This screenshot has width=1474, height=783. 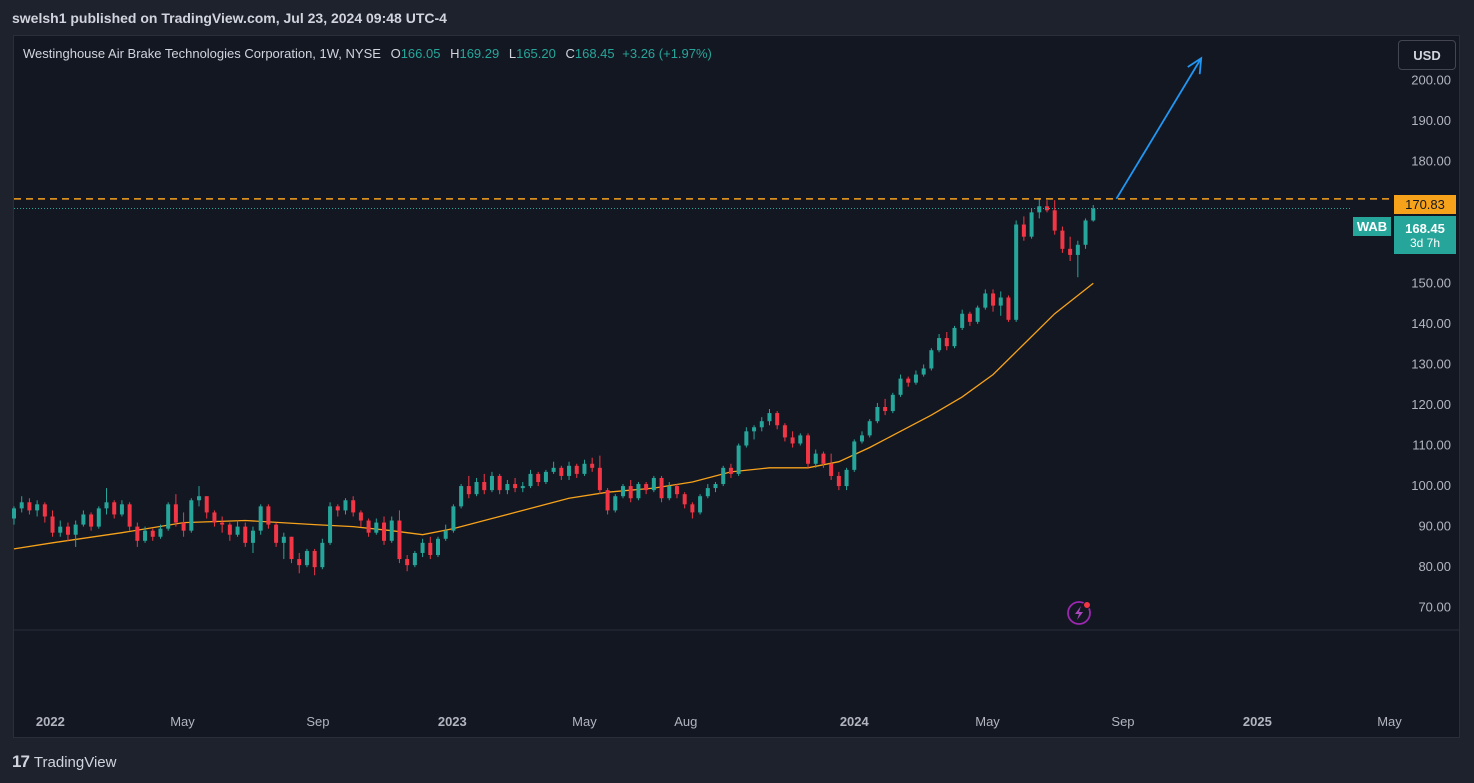 What do you see at coordinates (420, 53) in the screenshot?
I see `legend-open-value: 166.05` at bounding box center [420, 53].